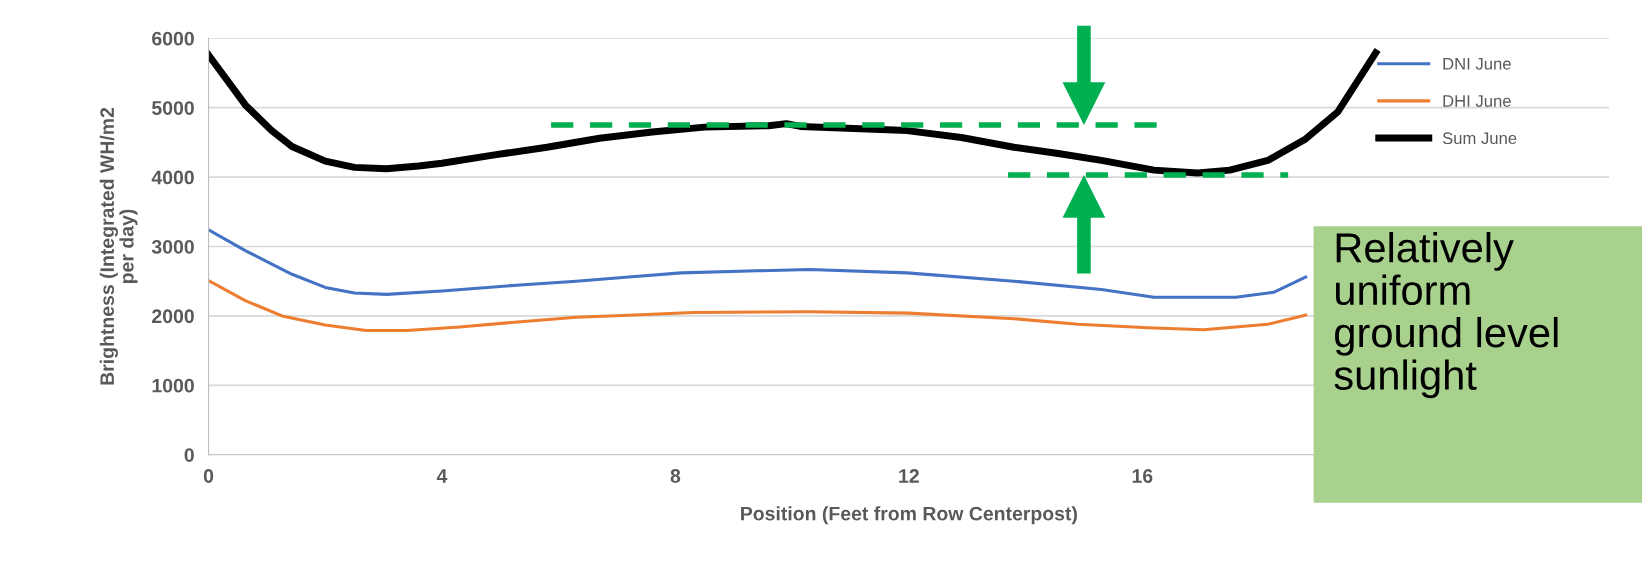 The image size is (1642, 580). Describe the element at coordinates (172, 246) in the screenshot. I see `y-tick-label: 3000` at that location.